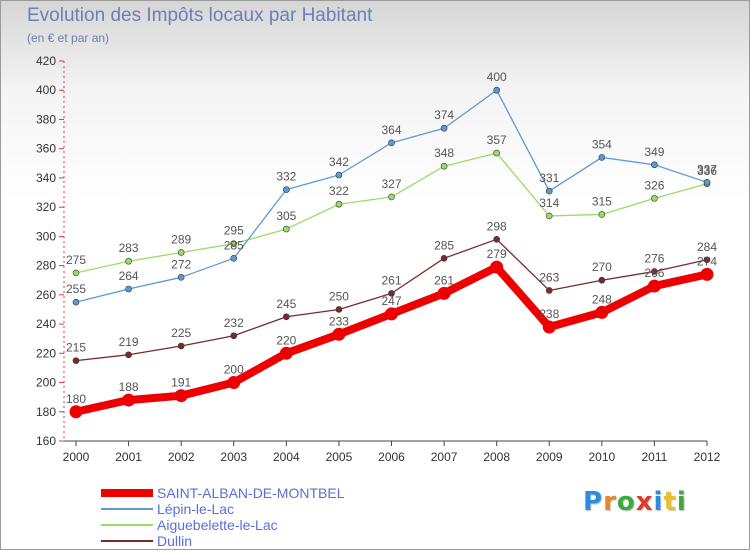 The image size is (750, 550). Describe the element at coordinates (233, 457) in the screenshot. I see `x-tick-label: 2003` at that location.